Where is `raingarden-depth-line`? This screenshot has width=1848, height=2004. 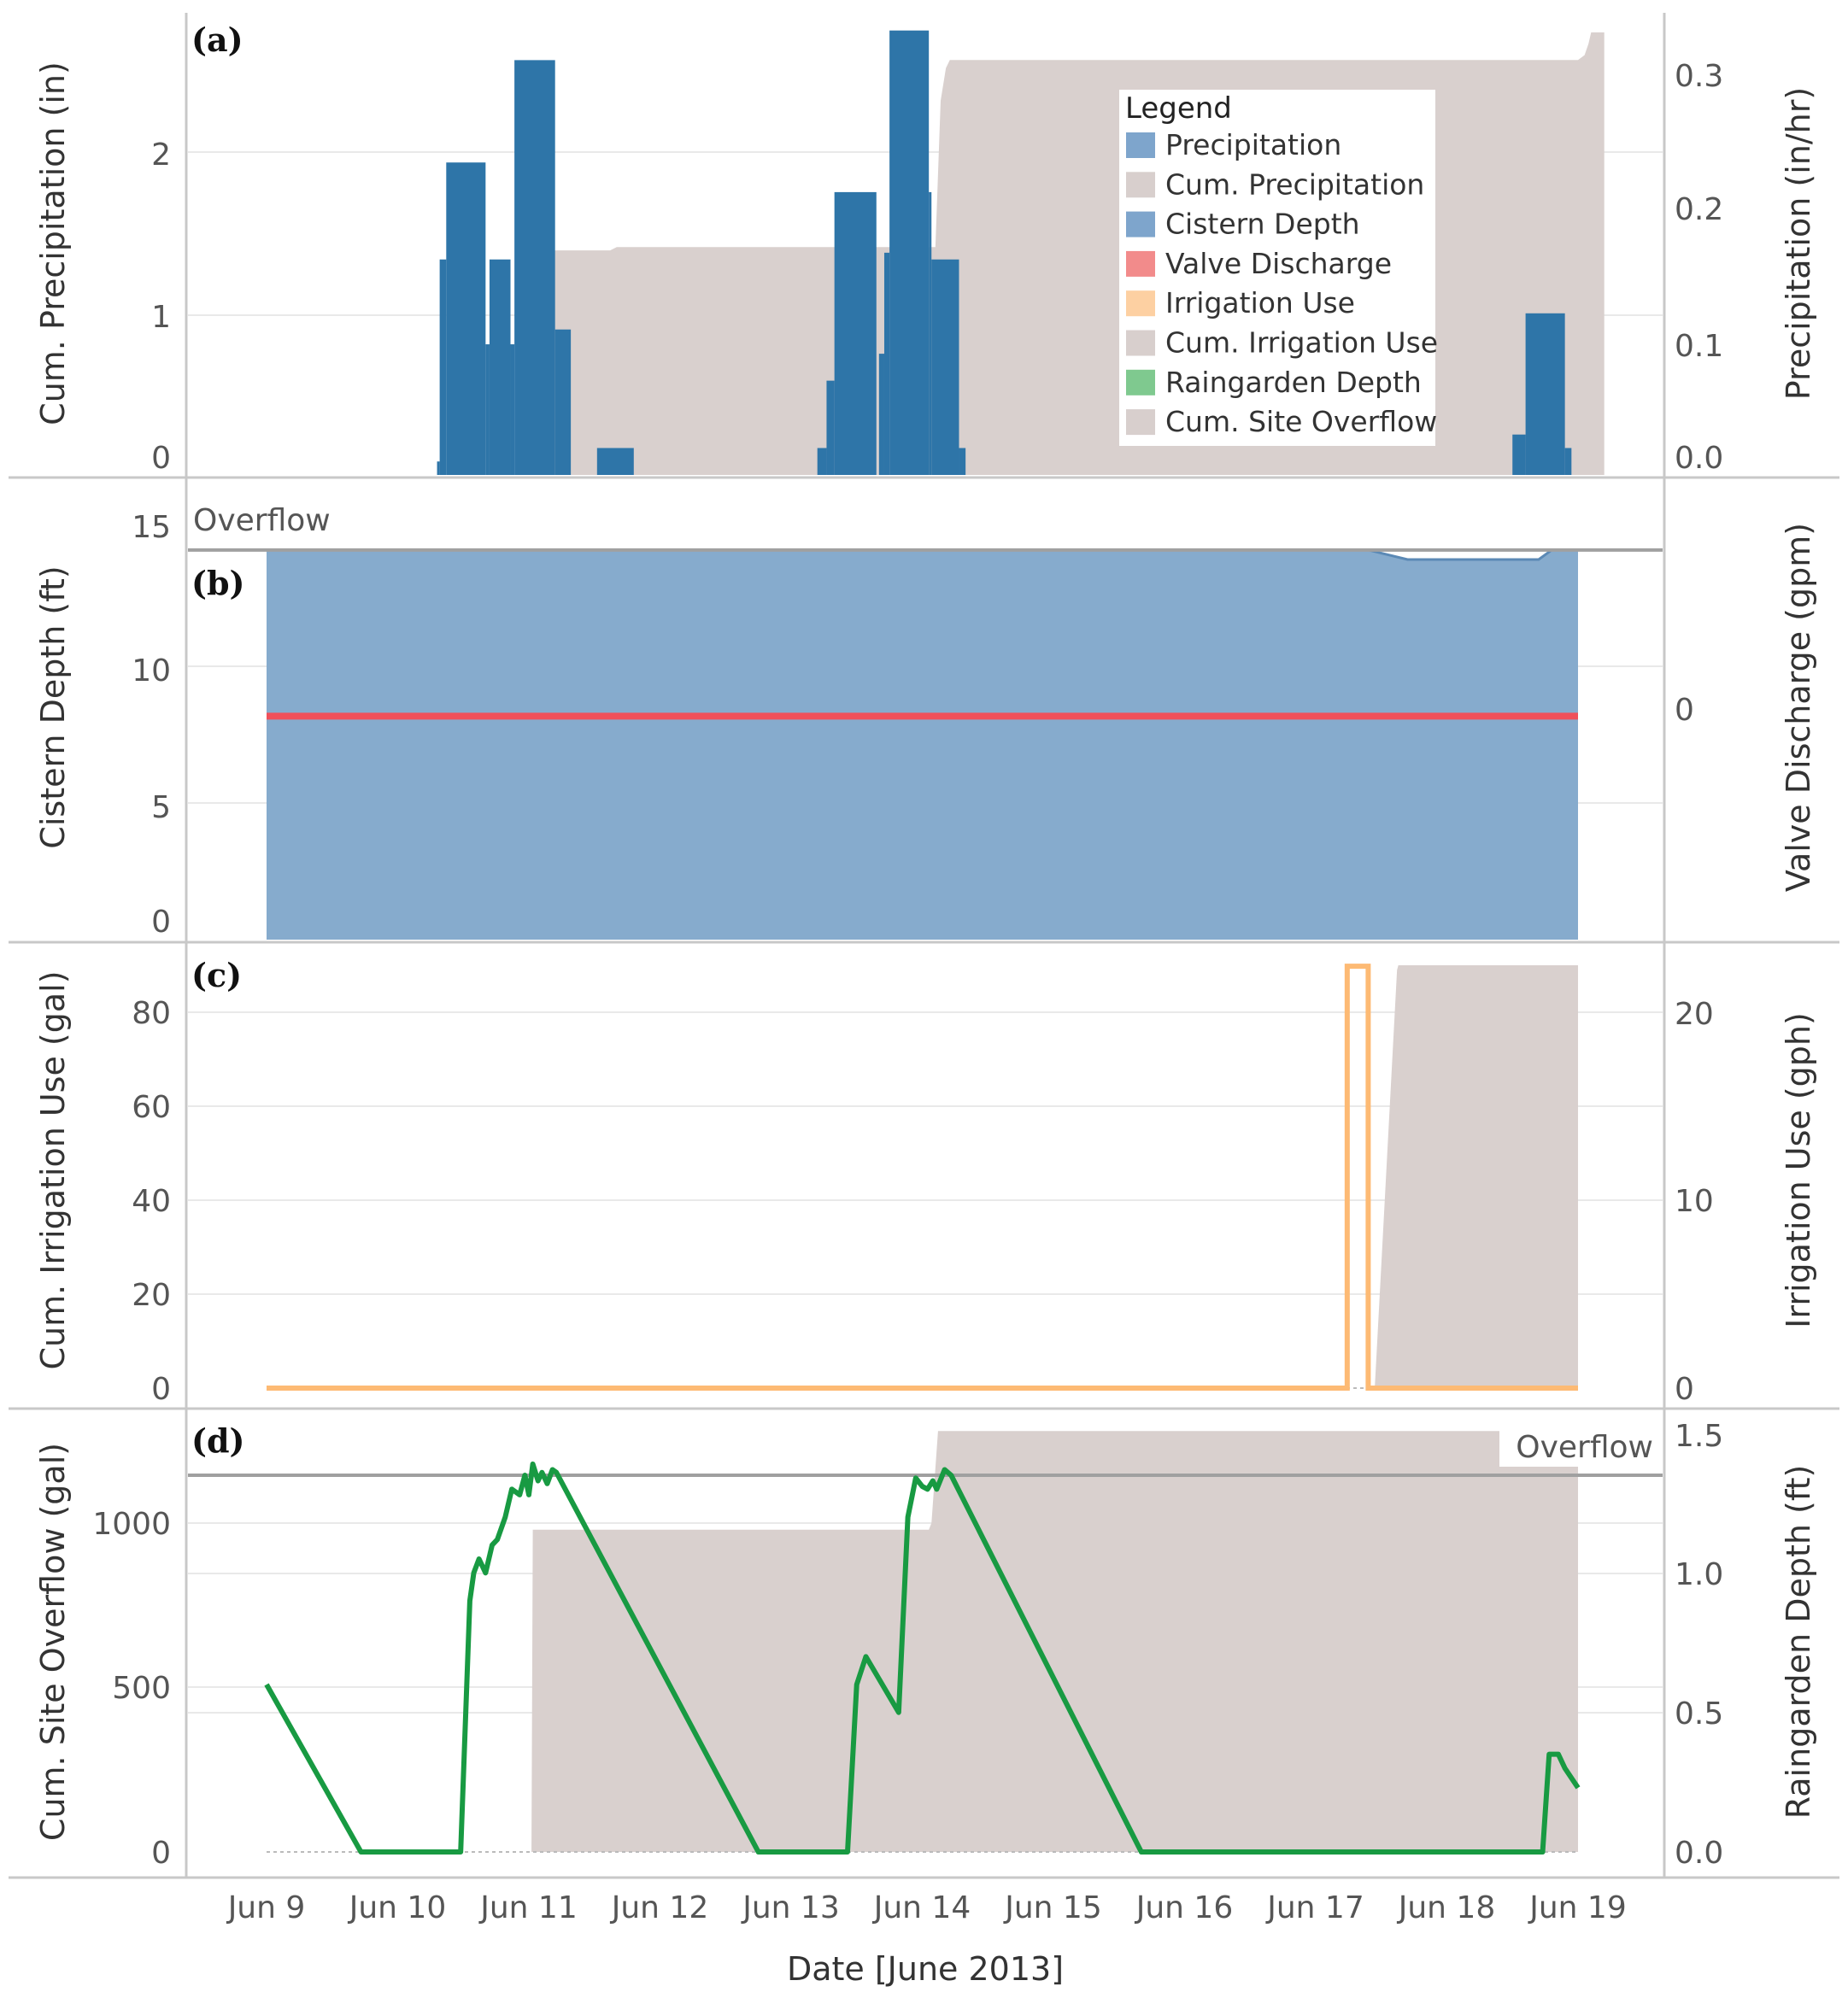 raingarden-depth-line is located at coordinates (922, 1658).